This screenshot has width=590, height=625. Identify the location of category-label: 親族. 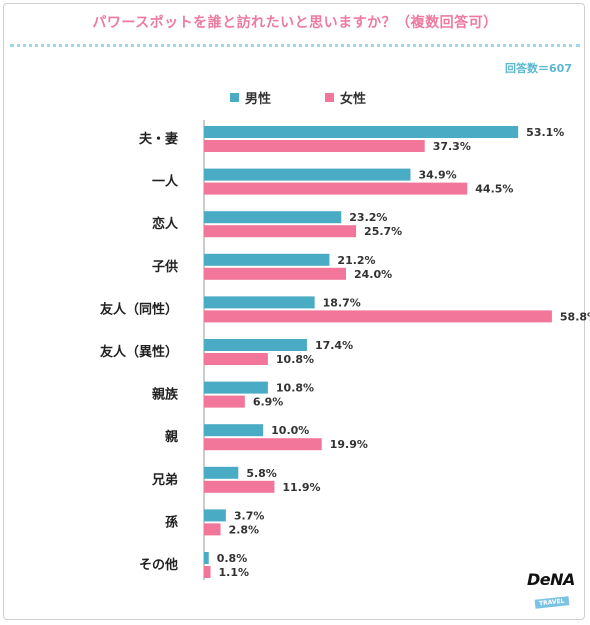
(165, 395).